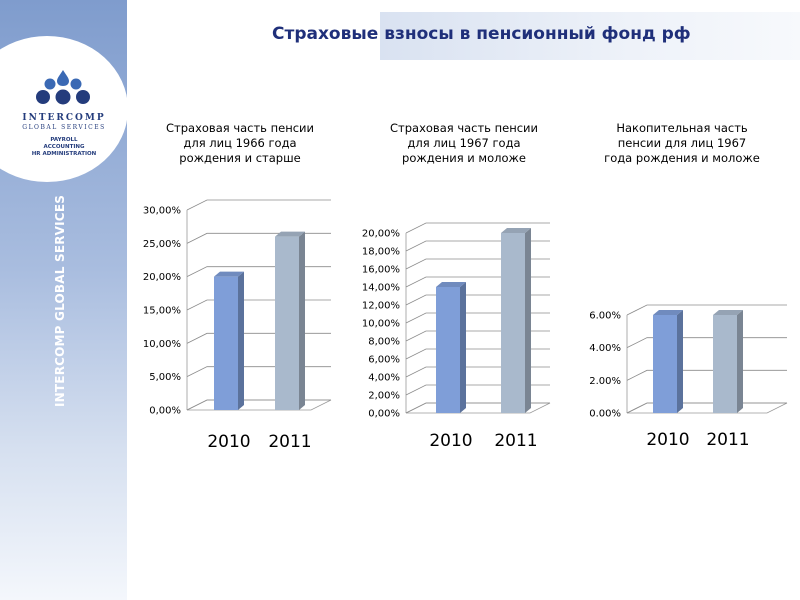 The width and height of the screenshot is (800, 600). What do you see at coordinates (384, 378) in the screenshot?
I see `y-tick-label: 4,00%` at bounding box center [384, 378].